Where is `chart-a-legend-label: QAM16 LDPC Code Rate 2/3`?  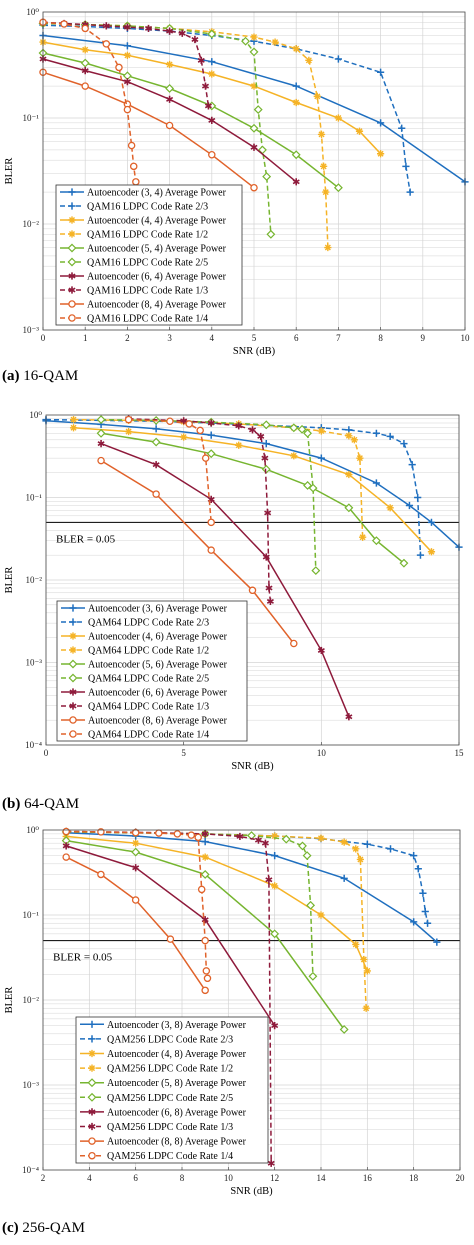 chart-a-legend-label: QAM16 LDPC Code Rate 2/3 is located at coordinates (147, 207).